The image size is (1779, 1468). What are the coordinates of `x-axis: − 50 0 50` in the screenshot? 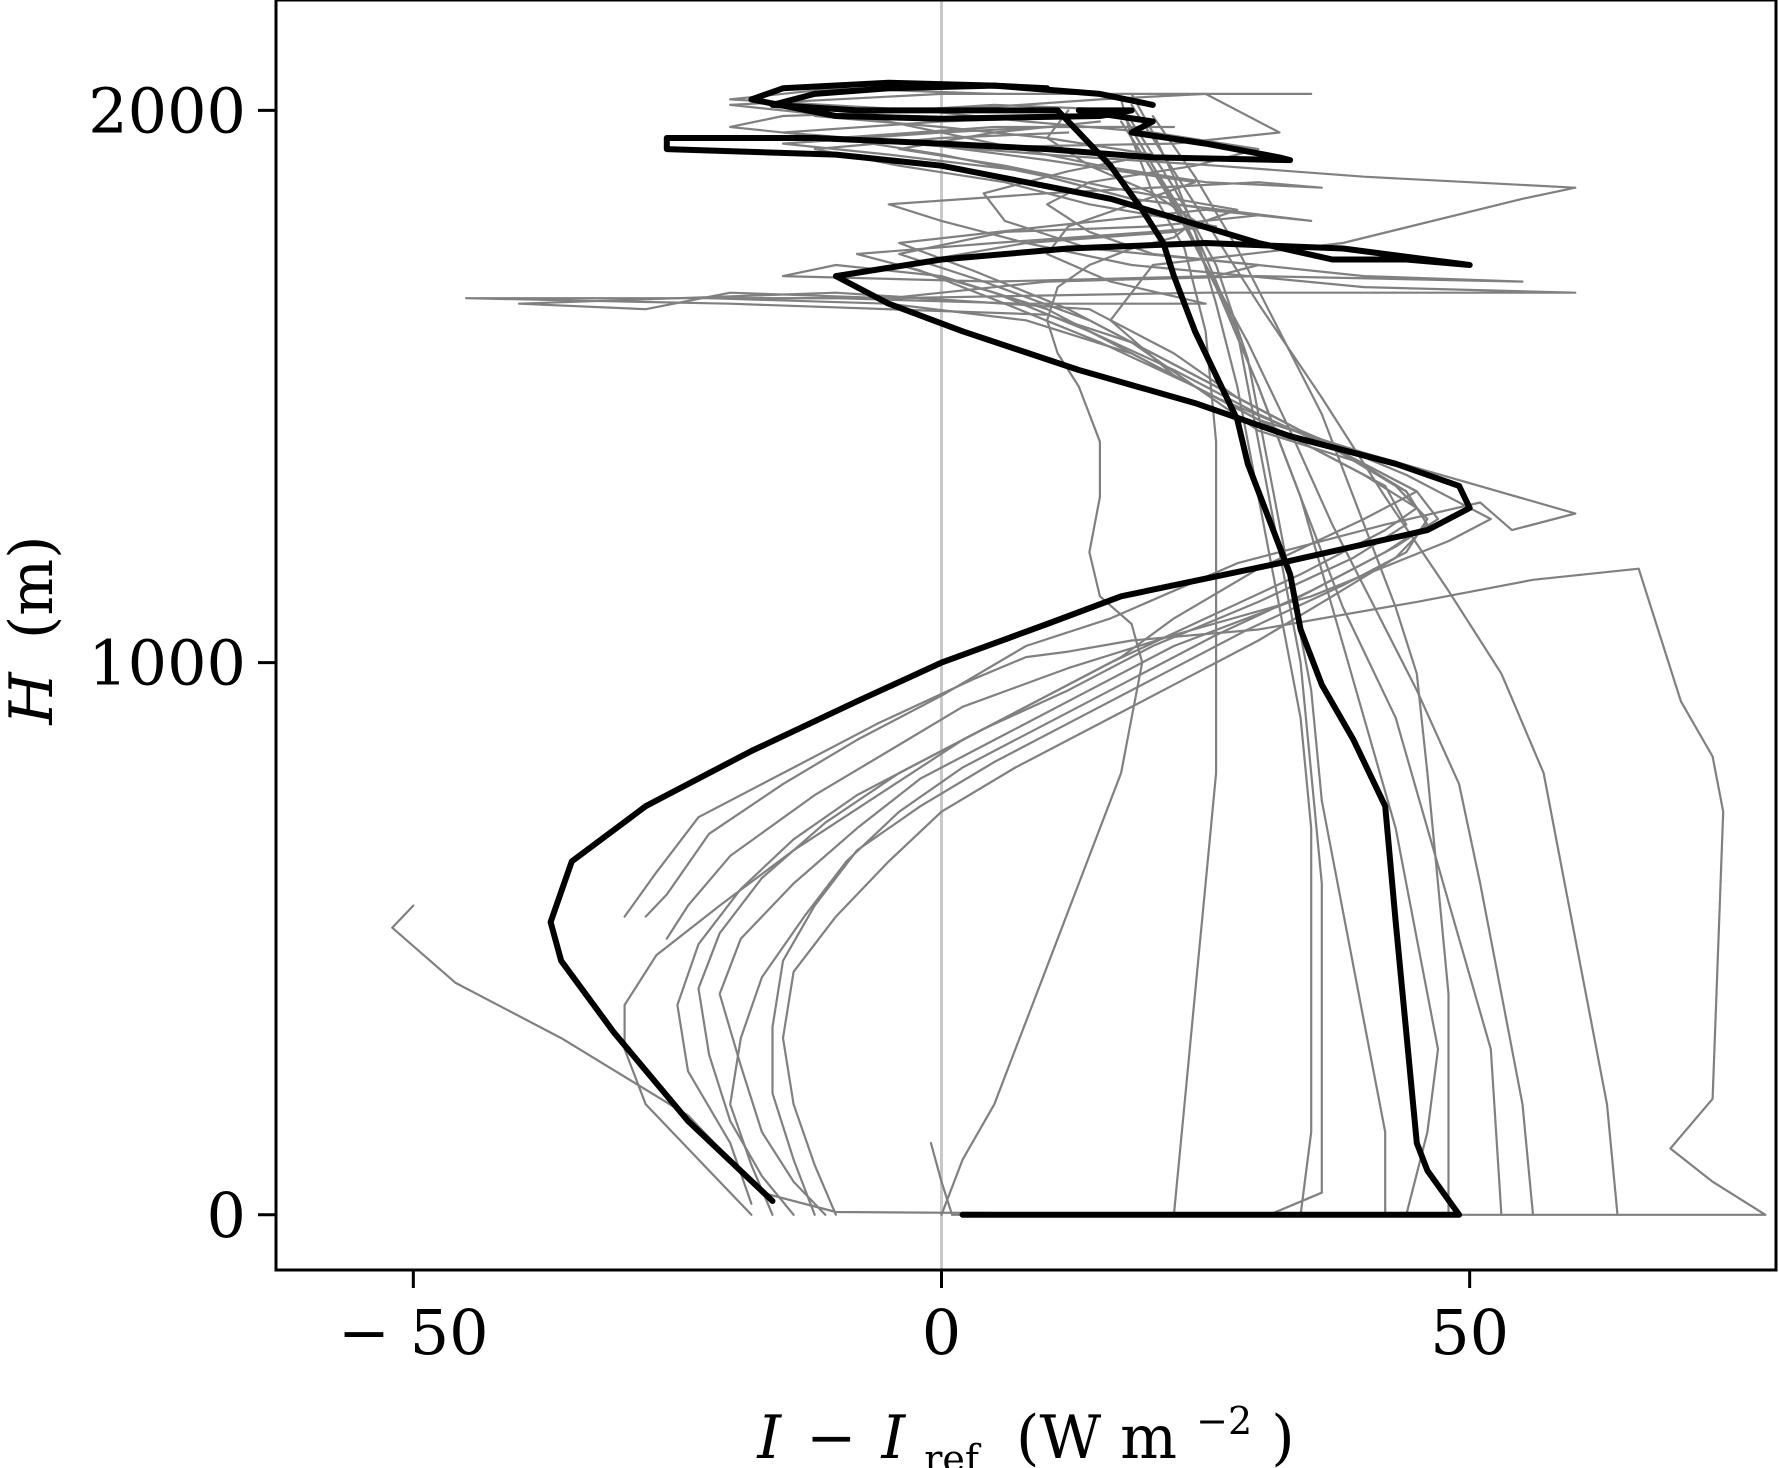 It's located at (923, 1319).